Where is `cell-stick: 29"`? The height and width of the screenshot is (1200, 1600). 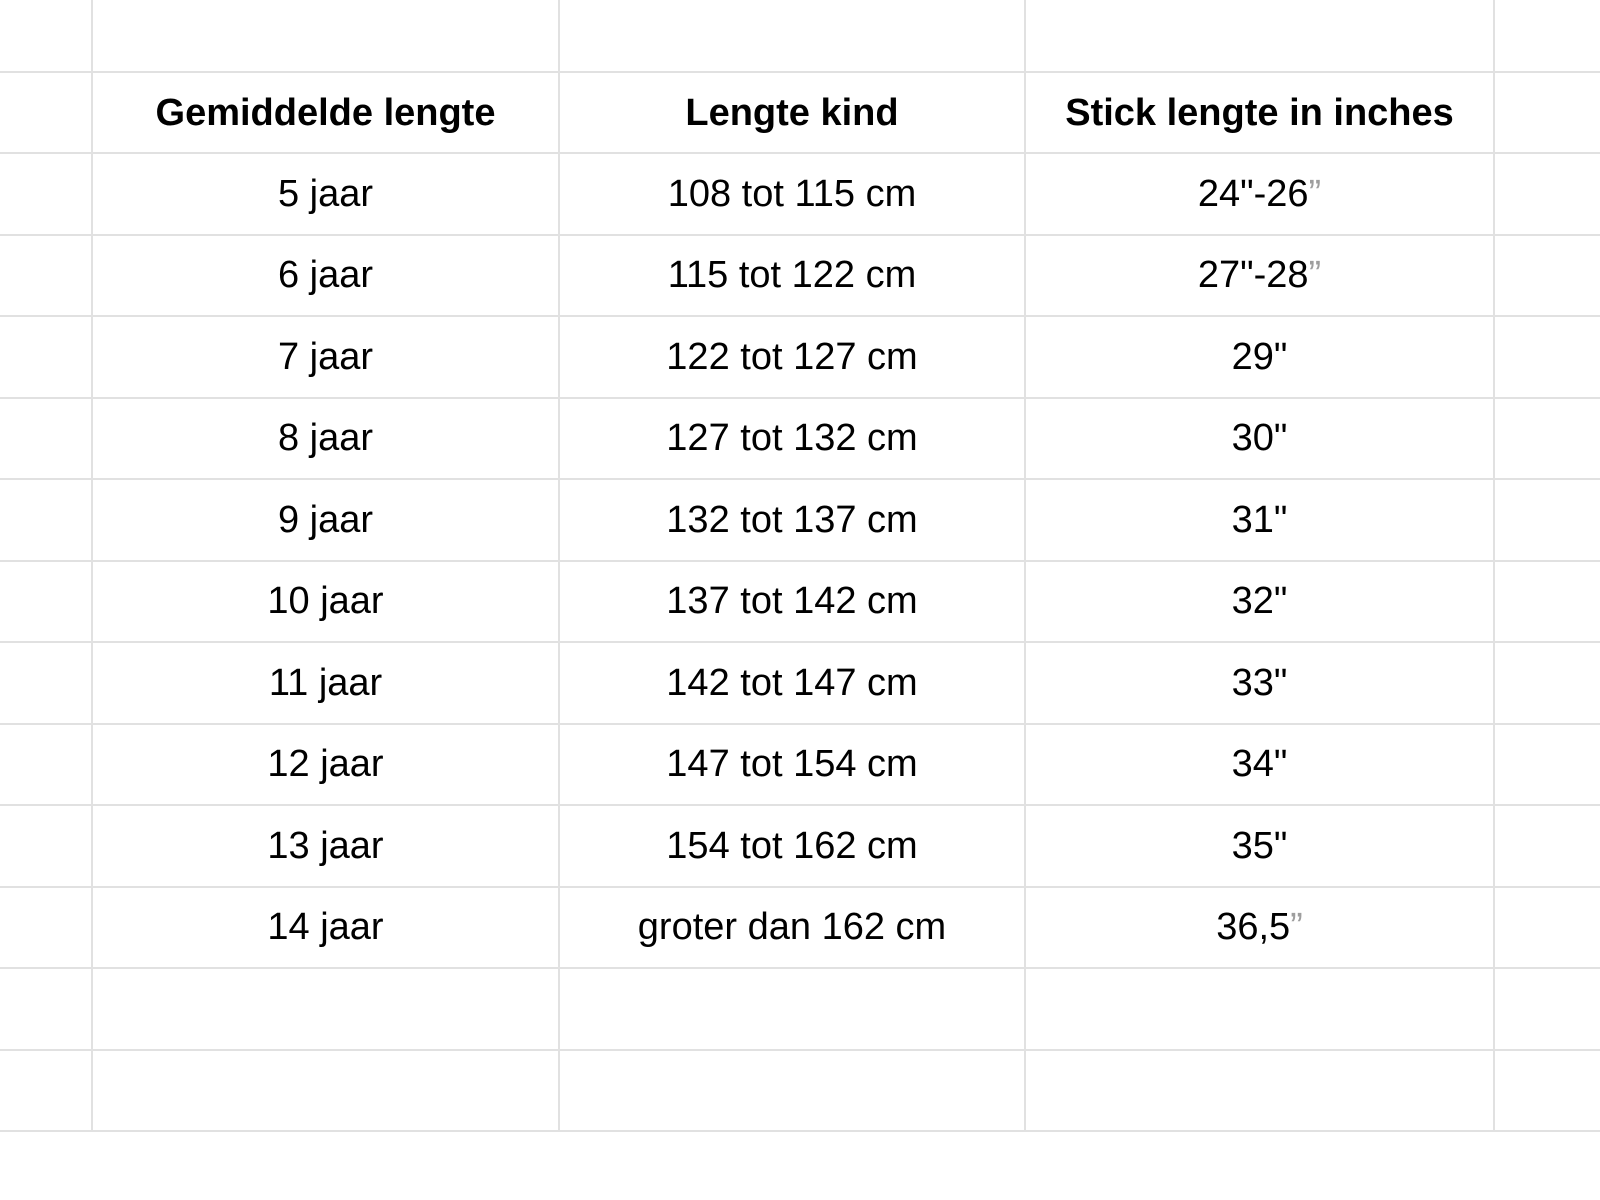 cell-stick: 29" is located at coordinates (1259, 357).